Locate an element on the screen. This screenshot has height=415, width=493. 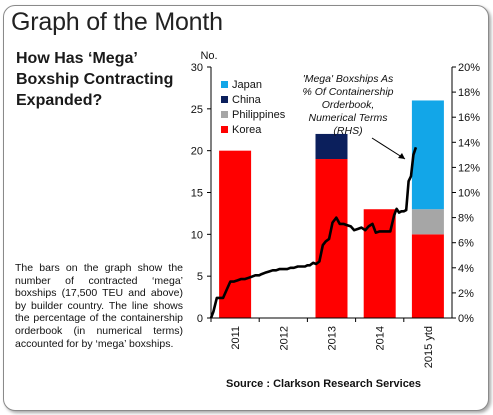
x-tick-label: 2011 is located at coordinates (236, 338).